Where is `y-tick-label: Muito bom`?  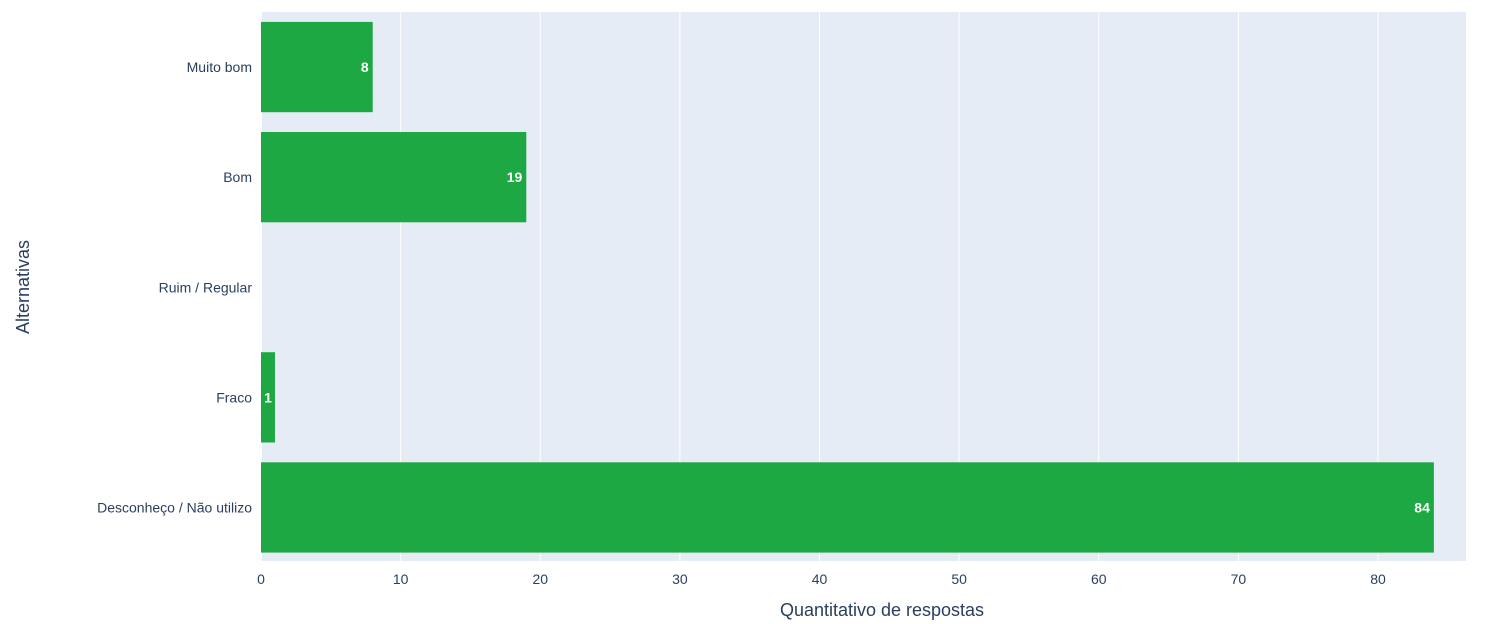
y-tick-label: Muito bom is located at coordinates (219, 67).